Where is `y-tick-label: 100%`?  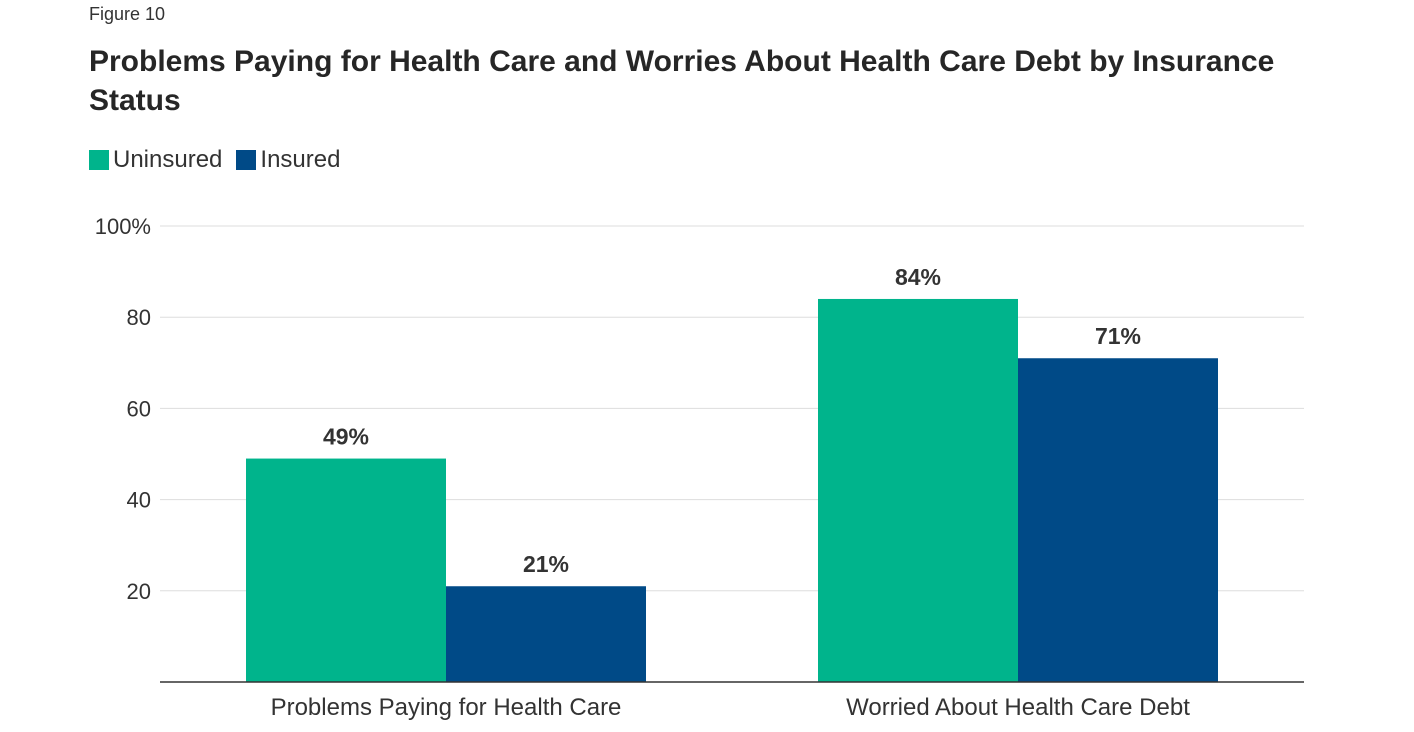
y-tick-label: 100% is located at coordinates (123, 226).